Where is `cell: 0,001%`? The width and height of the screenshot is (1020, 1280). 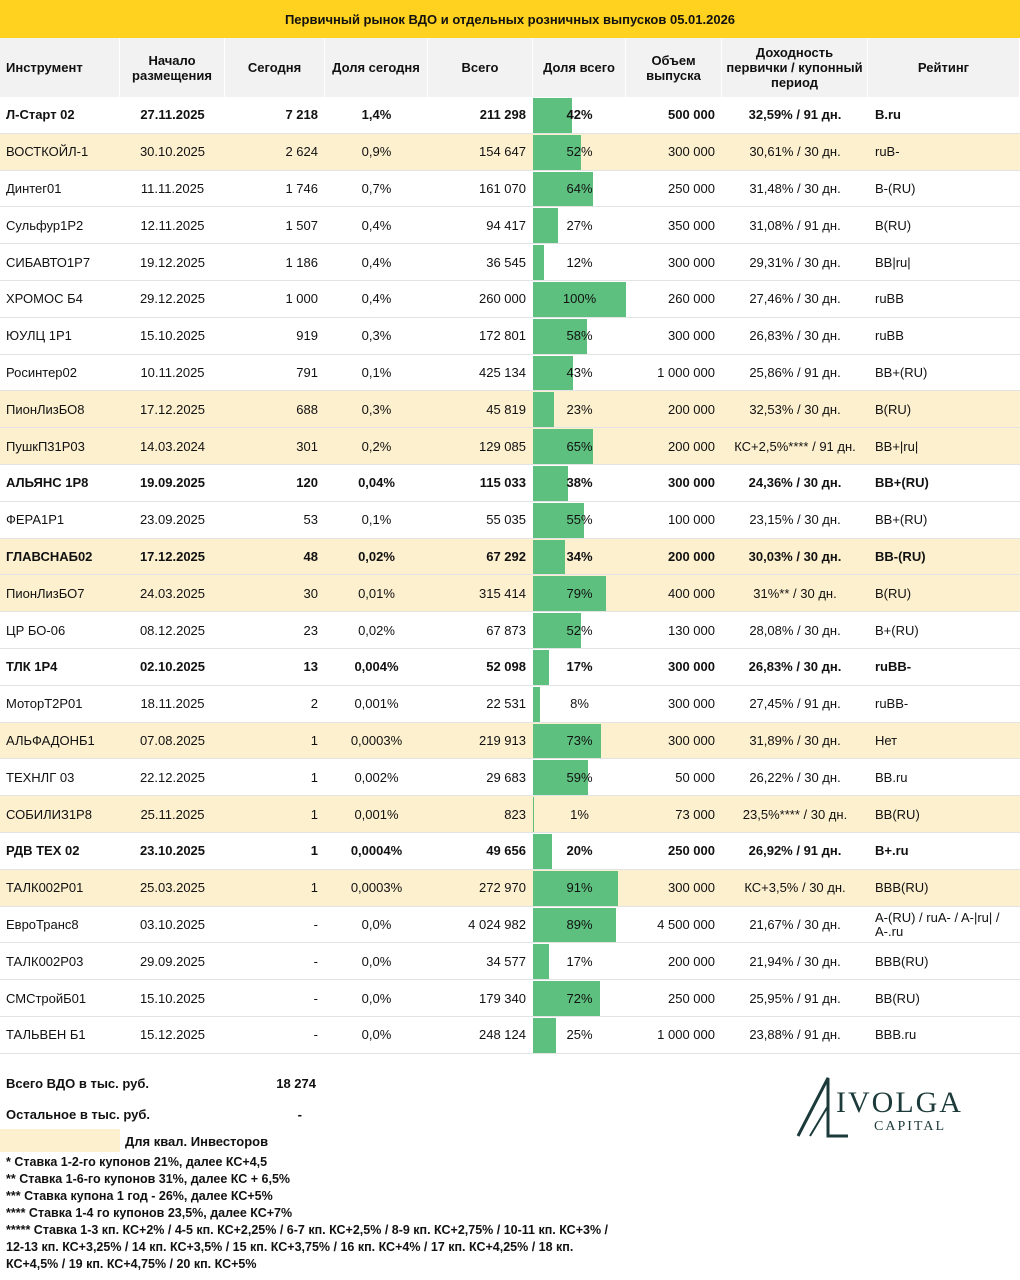 cell: 0,001% is located at coordinates (376, 814).